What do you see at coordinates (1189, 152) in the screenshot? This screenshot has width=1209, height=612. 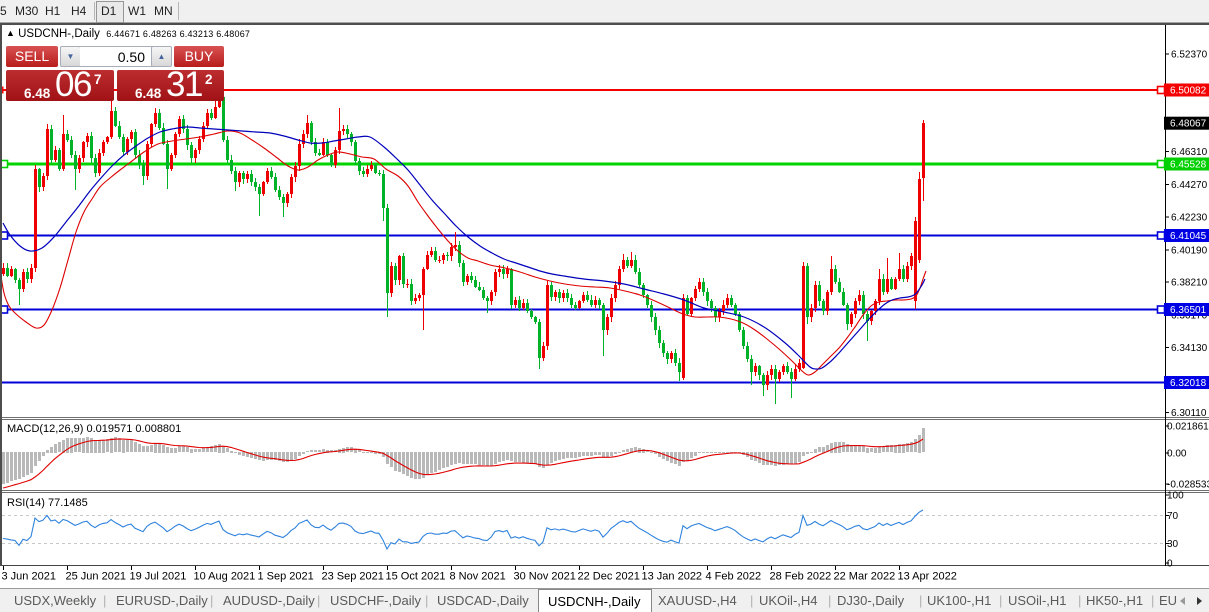 I see `svg-text: 6.46310` at bounding box center [1189, 152].